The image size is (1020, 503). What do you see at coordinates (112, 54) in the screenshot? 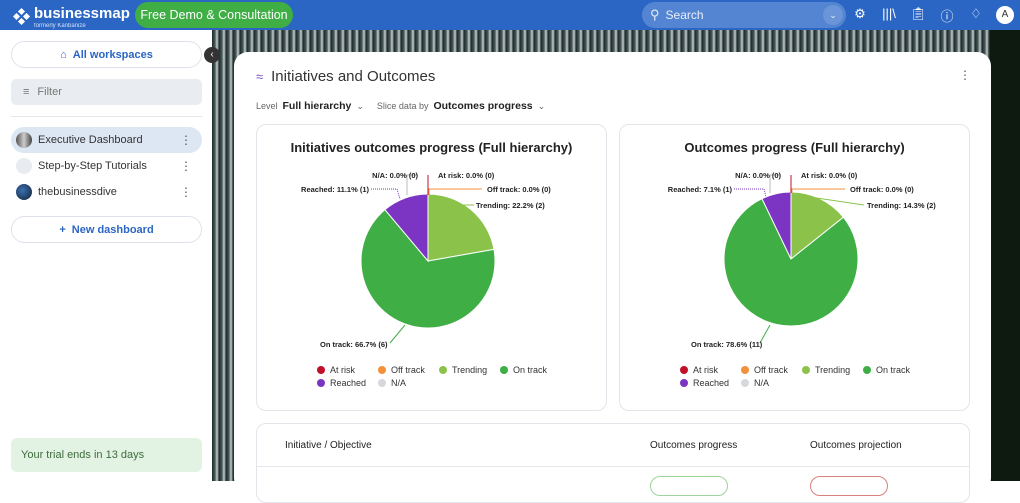
I see `all-workspaces-label: All workspaces` at bounding box center [112, 54].